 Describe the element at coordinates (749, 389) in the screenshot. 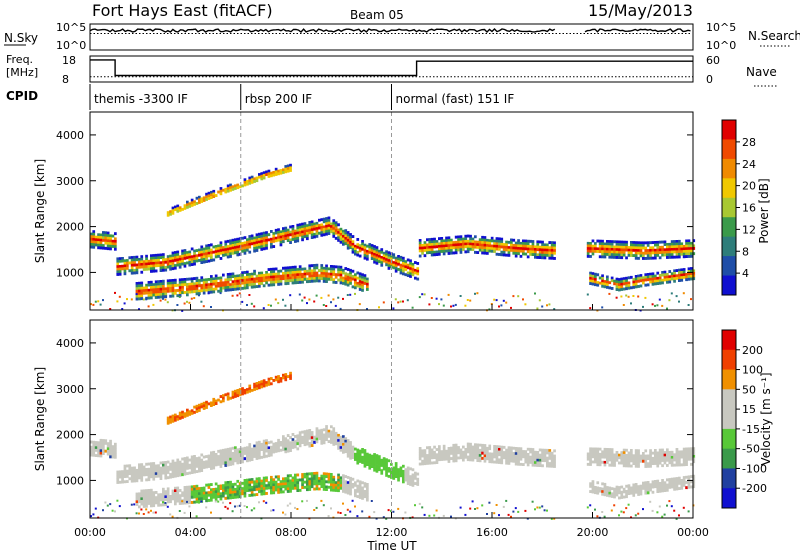

I see `colorbar-tick-label: 50` at that location.